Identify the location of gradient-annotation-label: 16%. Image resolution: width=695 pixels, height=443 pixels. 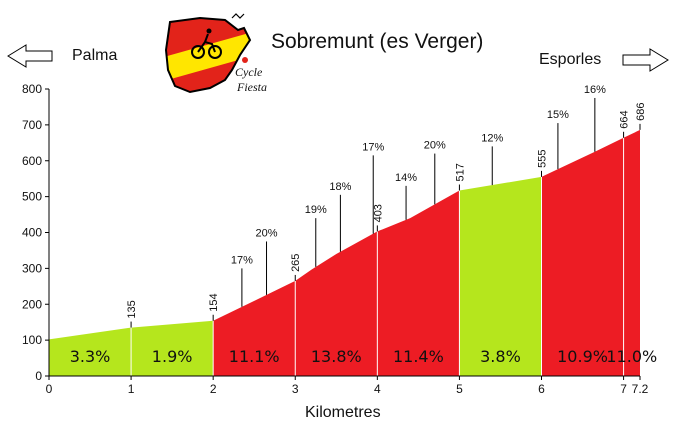
(595, 90).